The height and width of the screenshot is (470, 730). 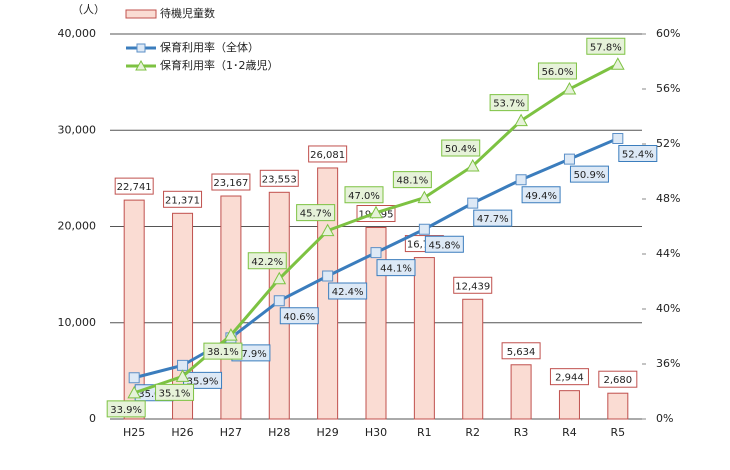 I want to click on line-value-label: 38.1%, so click(x=223, y=352).